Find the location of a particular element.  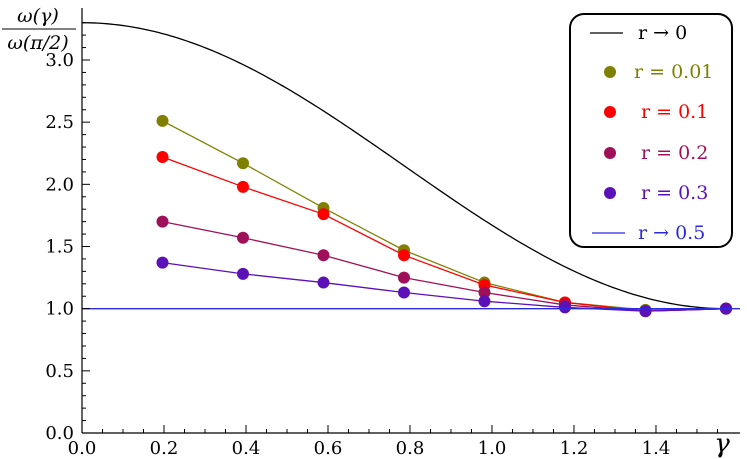

x-axis-label: γ is located at coordinates (722, 444).